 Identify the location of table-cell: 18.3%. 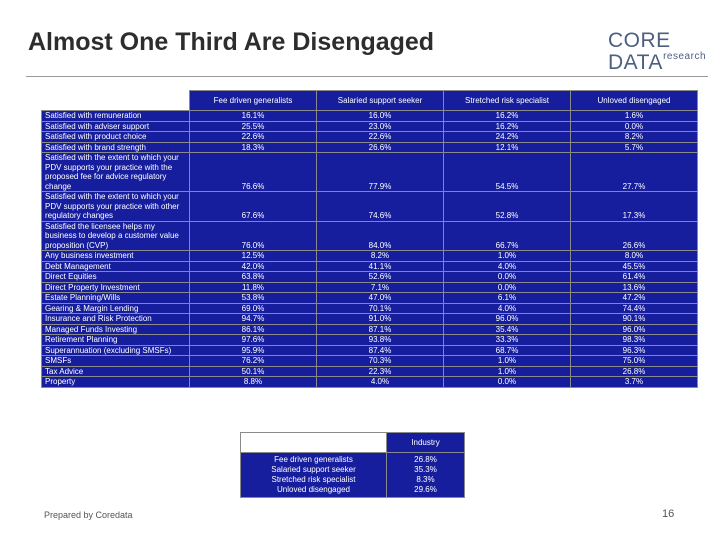
(253, 147).